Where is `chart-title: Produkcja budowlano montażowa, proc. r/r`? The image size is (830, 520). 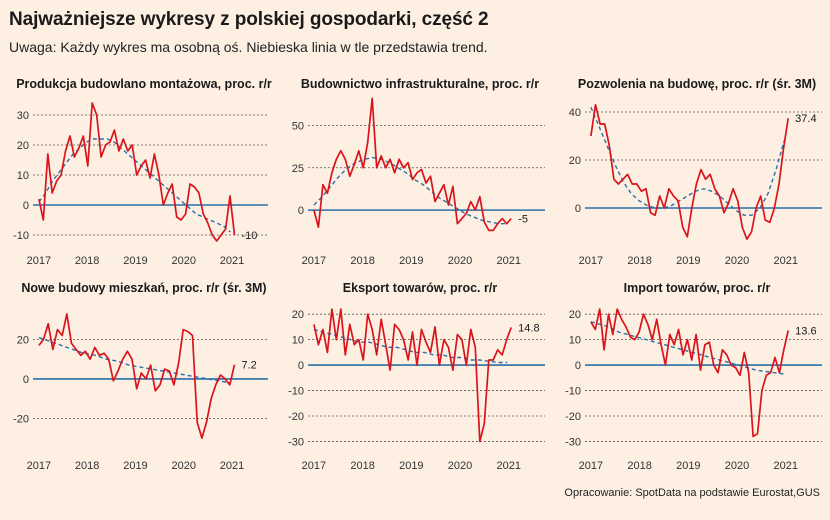 chart-title: Produkcja budowlano montażowa, proc. r/r is located at coordinates (144, 84).